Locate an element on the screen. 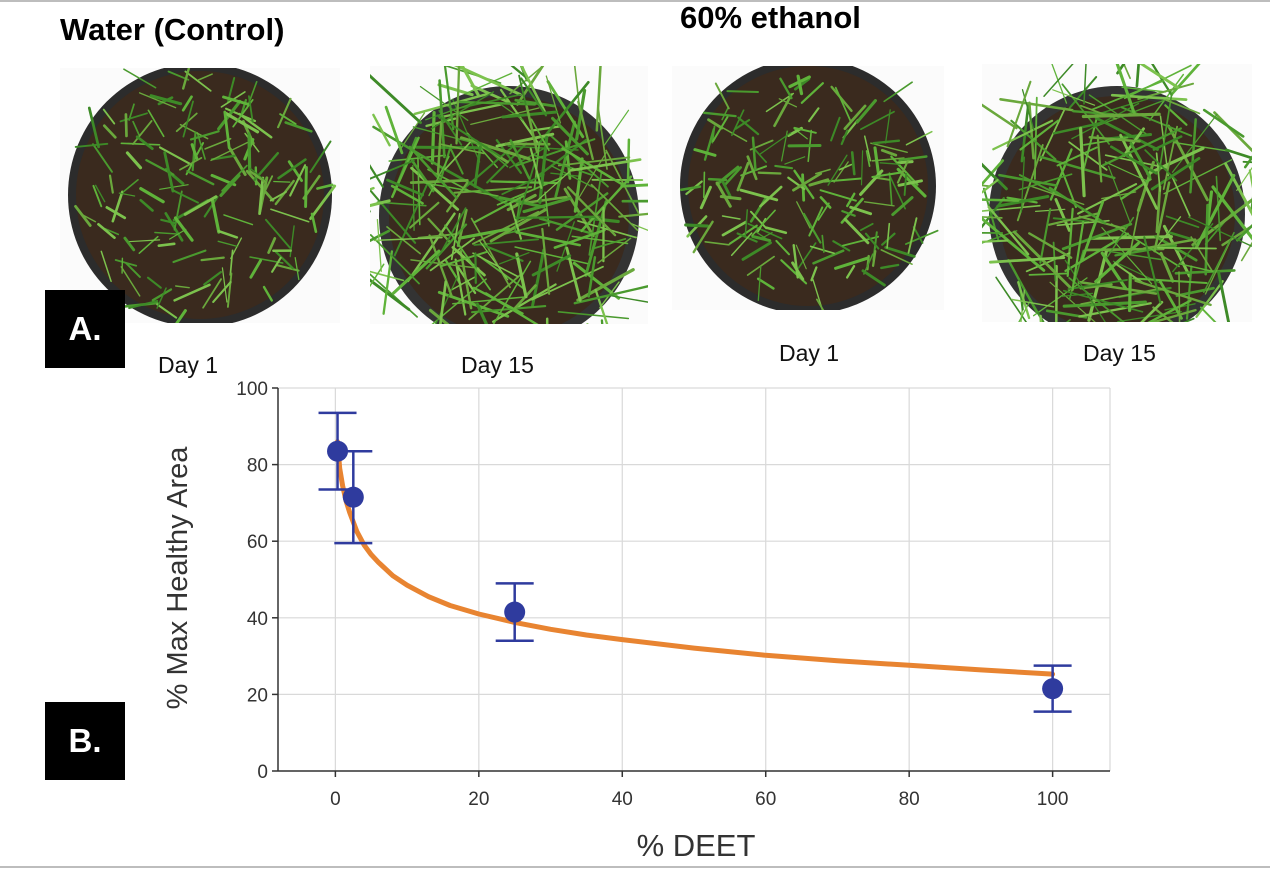 This screenshot has height=872, width=1270. x-tick-label: 100 is located at coordinates (1053, 799).